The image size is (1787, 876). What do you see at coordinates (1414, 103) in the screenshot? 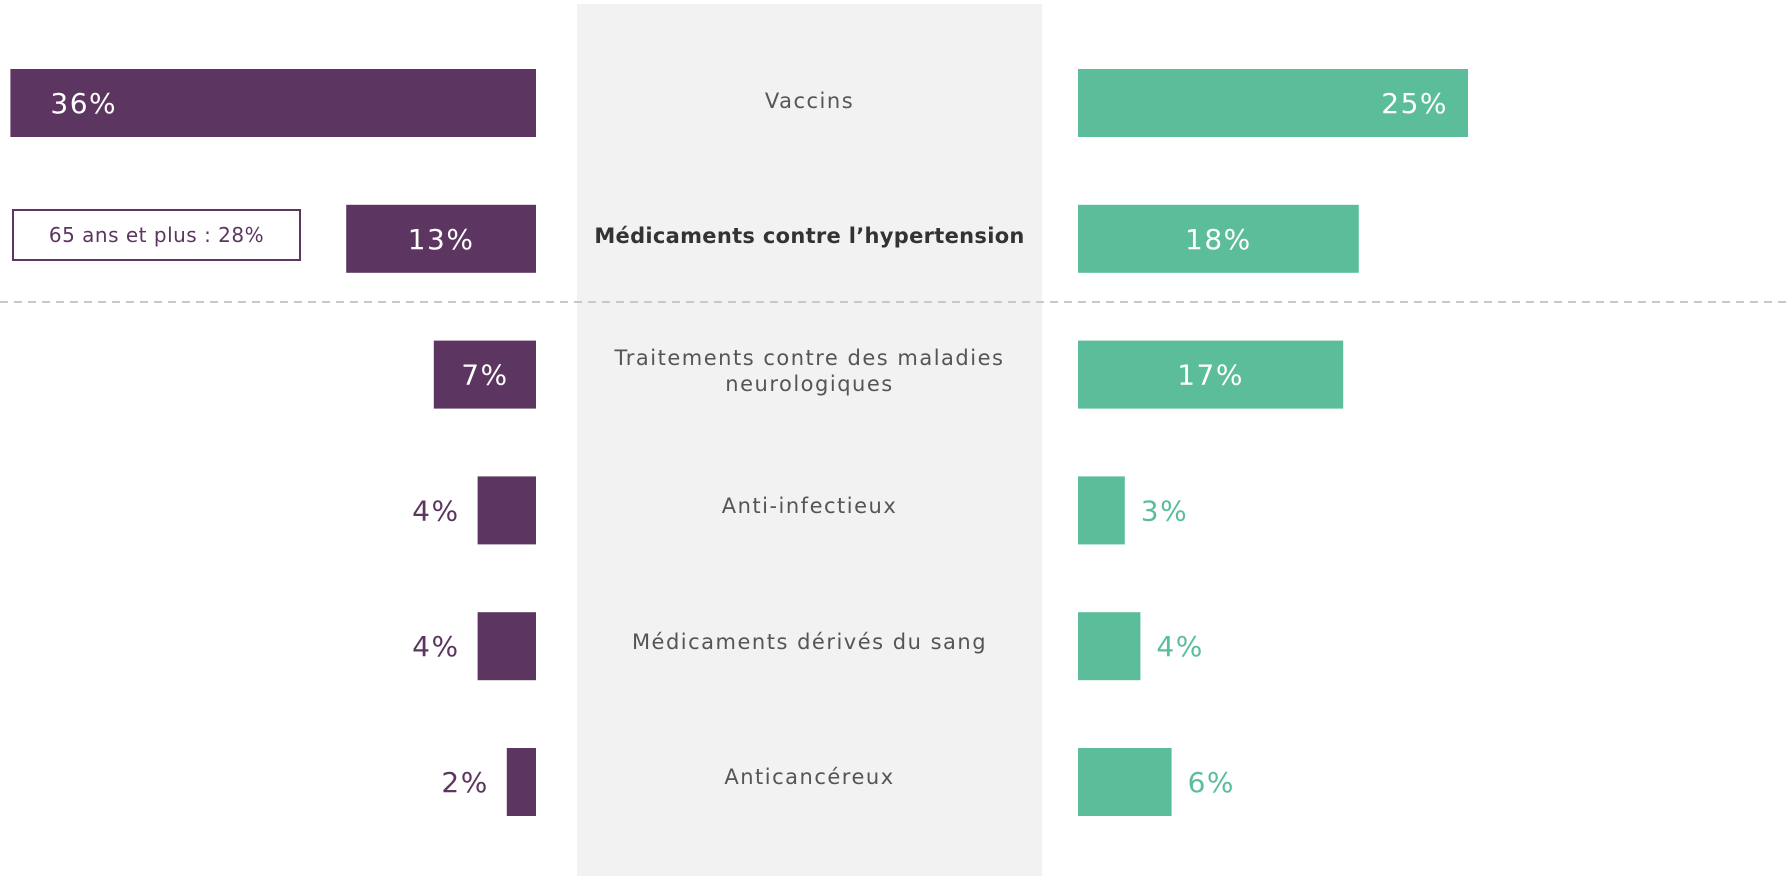
I see `value-label: 25%` at bounding box center [1414, 103].